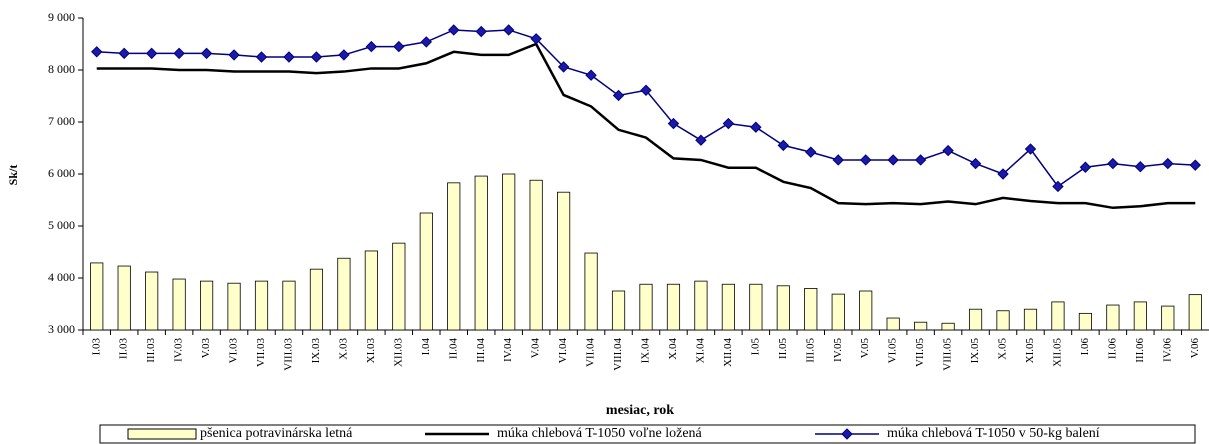  I want to click on x-tick-label: VII.05, so click(920, 353).